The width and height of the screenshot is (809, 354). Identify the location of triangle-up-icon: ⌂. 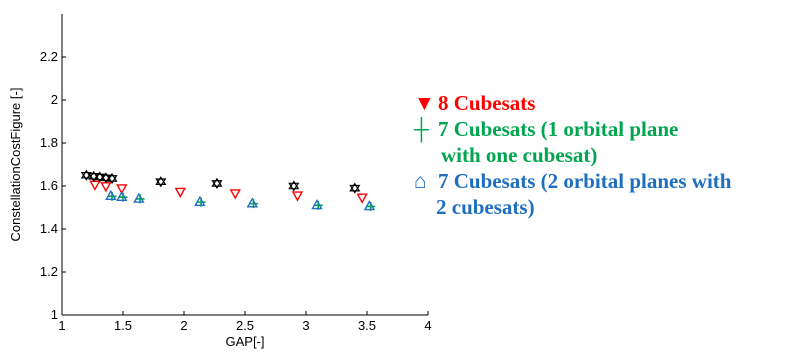
(420, 181).